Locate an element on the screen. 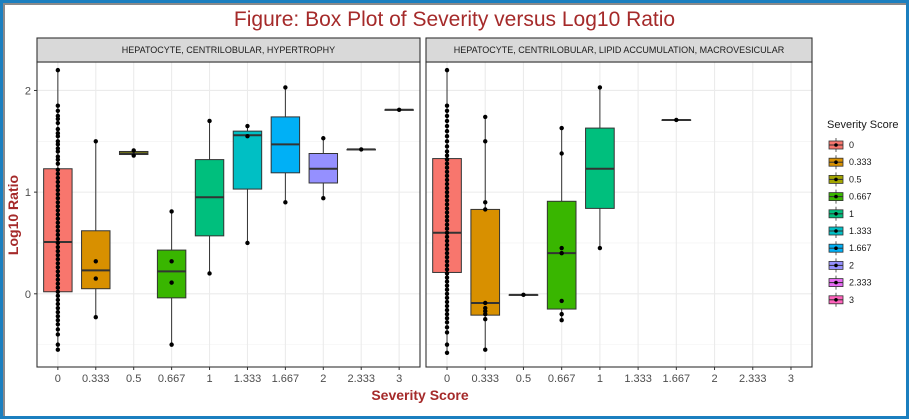 Image resolution: width=909 pixels, height=419 pixels. legend-label: 1 is located at coordinates (851, 214).